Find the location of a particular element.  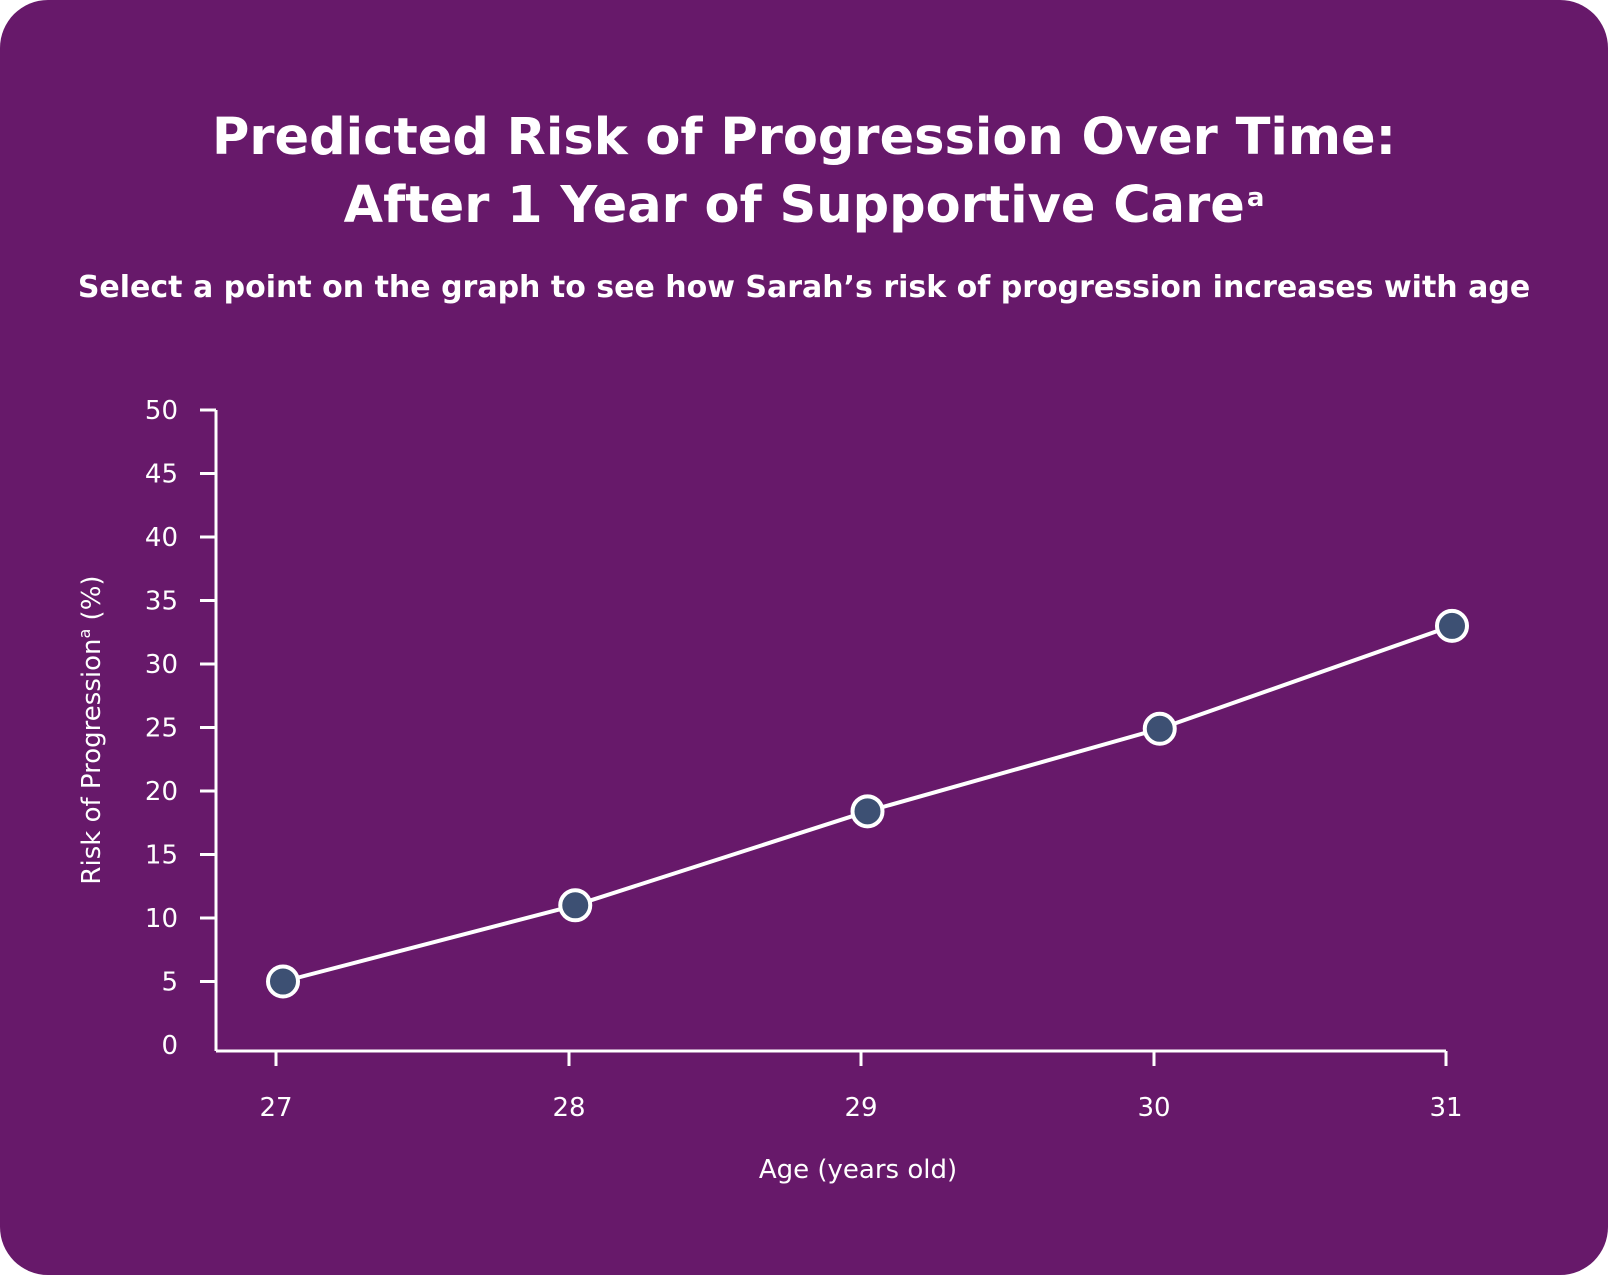

x-tick-label: 27 is located at coordinates (275, 1108).